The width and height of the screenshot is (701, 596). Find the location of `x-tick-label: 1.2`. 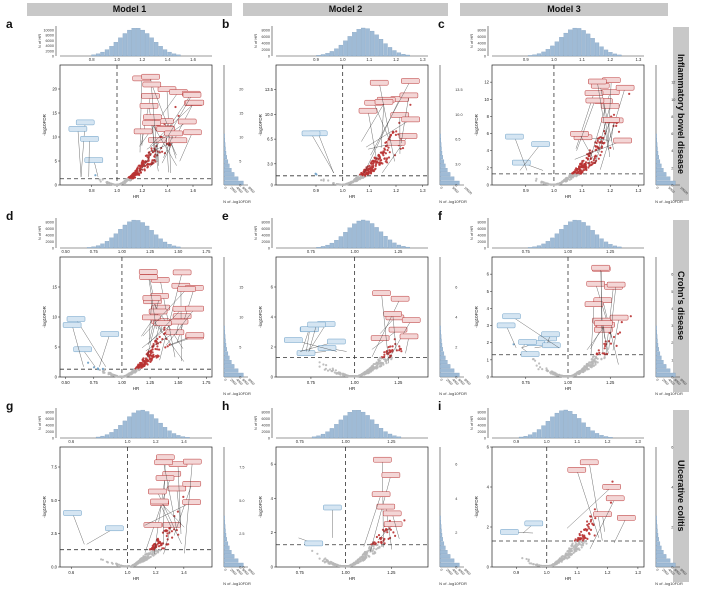

x-tick-label: 1.2 is located at coordinates (142, 190).